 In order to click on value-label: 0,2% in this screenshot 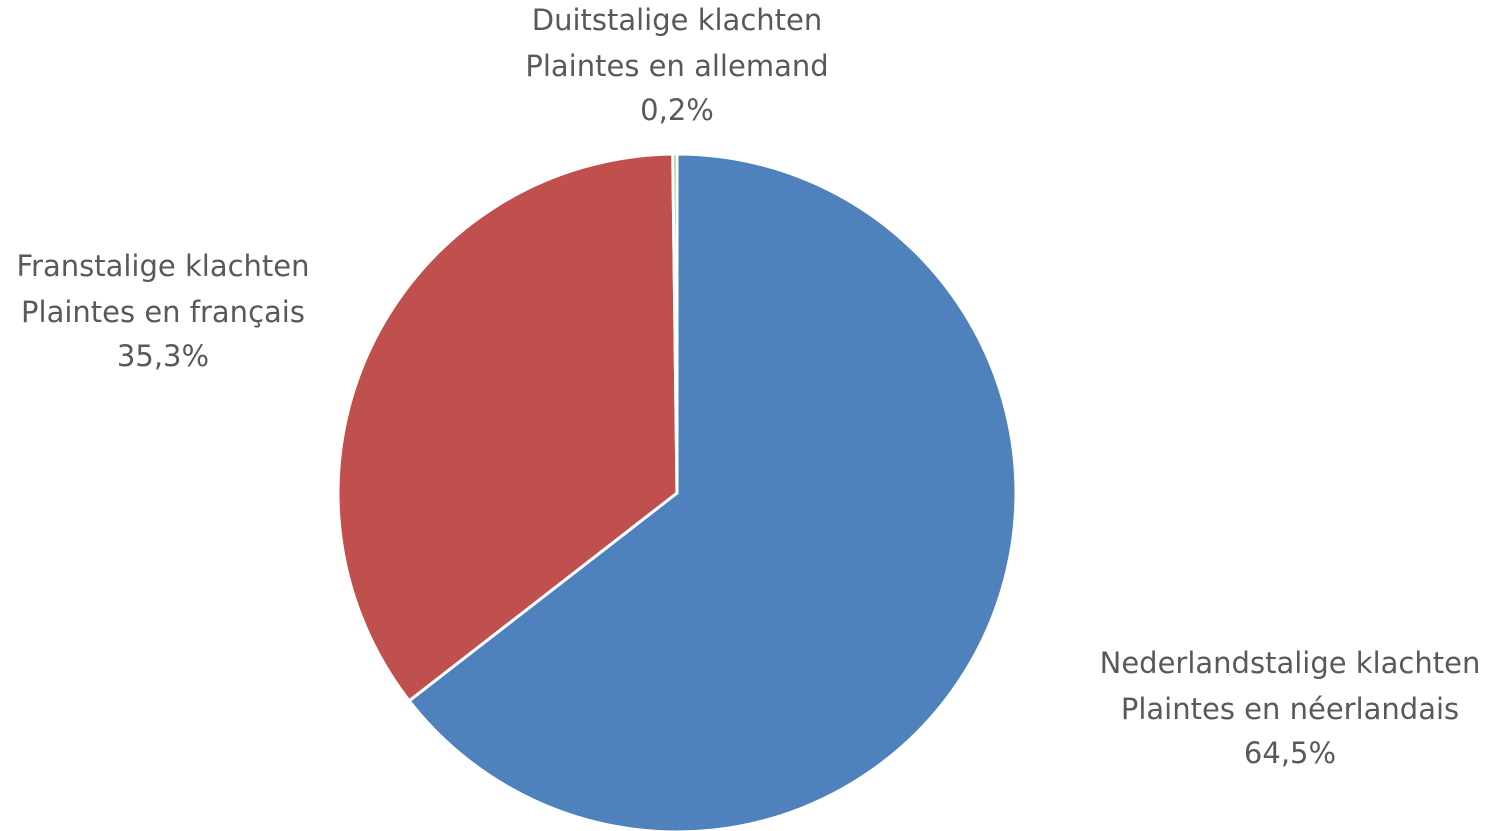, I will do `click(677, 110)`.